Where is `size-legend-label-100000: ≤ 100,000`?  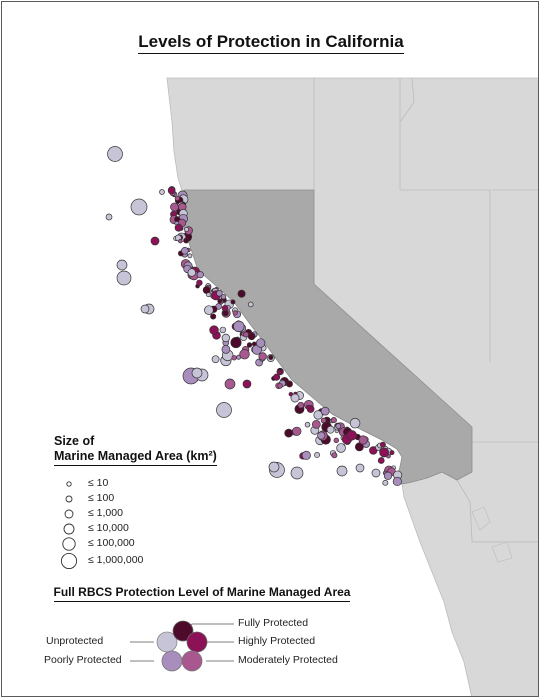
size-legend-label-100000: ≤ 100,000 is located at coordinates (111, 543).